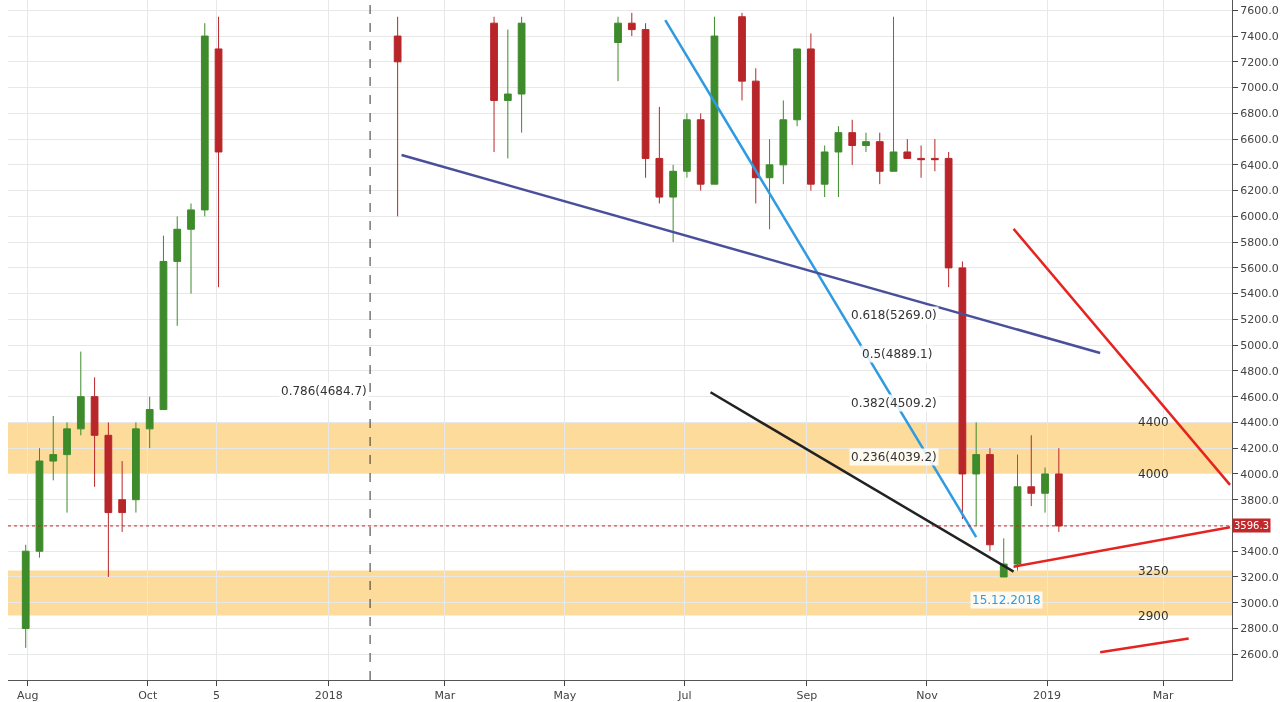  What do you see at coordinates (1259, 242) in the screenshot?
I see `y-tick-label: 5800.0` at bounding box center [1259, 242].